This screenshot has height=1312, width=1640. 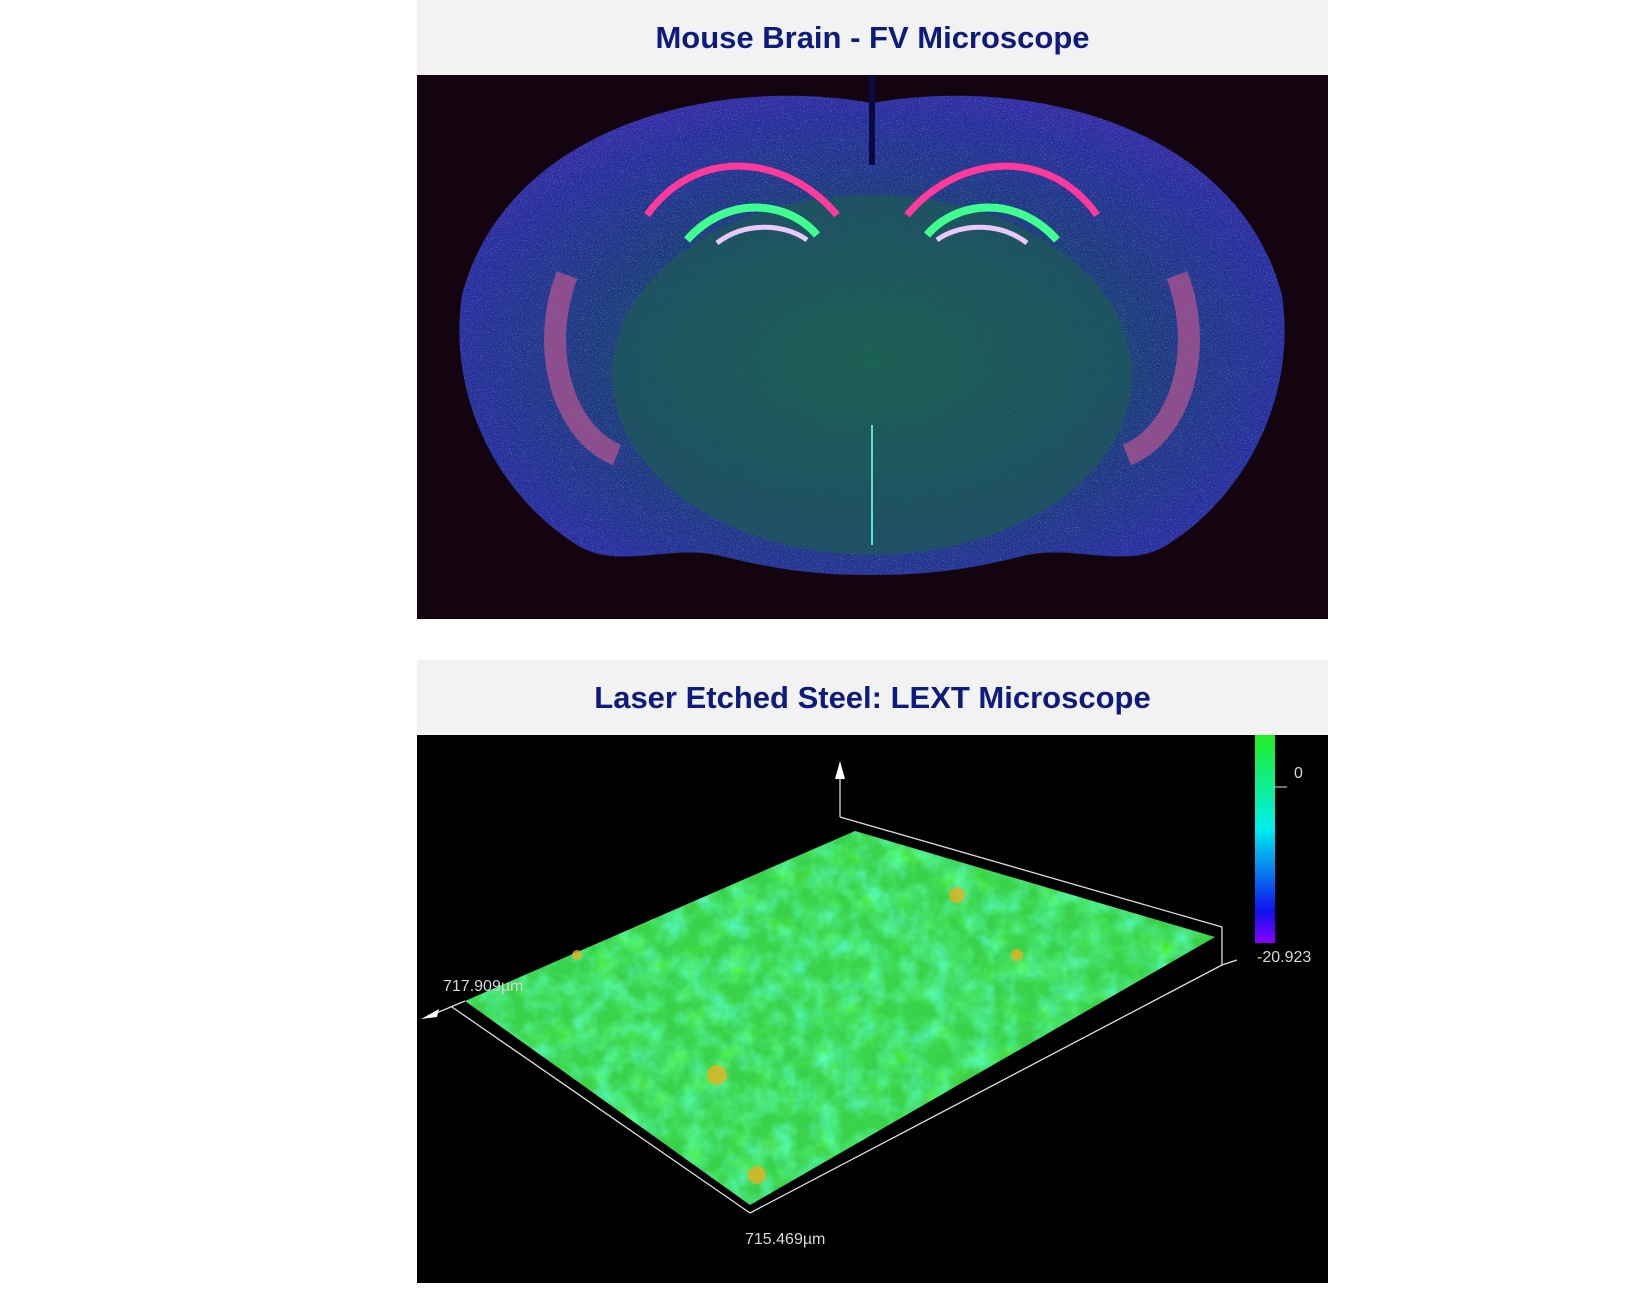 What do you see at coordinates (785, 1239) in the screenshot?
I see `x-extent-label: 715.469µm` at bounding box center [785, 1239].